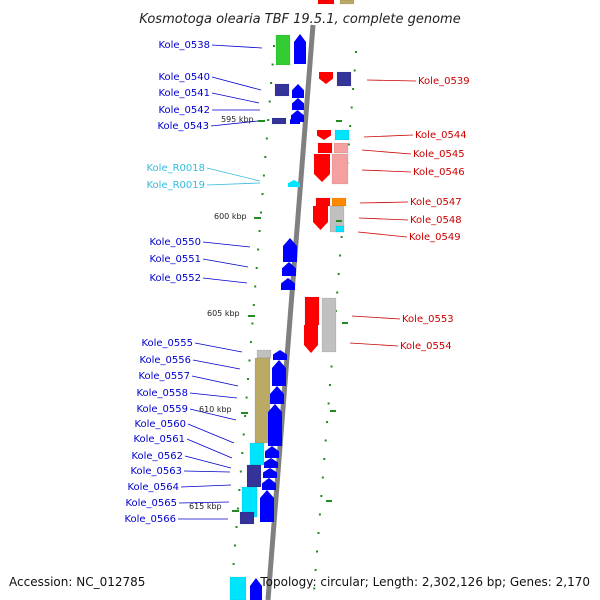 This screenshot has width=600, height=600. I want to click on gene-label: Kole_0558, so click(162, 393).